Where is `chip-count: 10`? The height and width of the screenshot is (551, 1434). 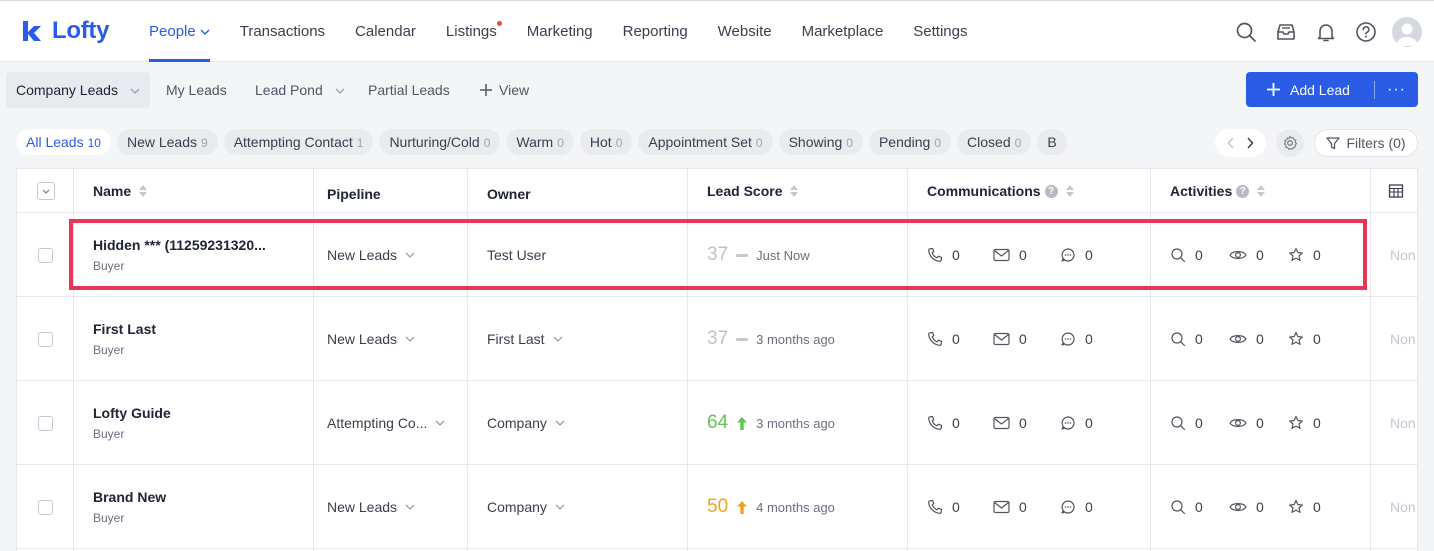
chip-count: 10 is located at coordinates (94, 143).